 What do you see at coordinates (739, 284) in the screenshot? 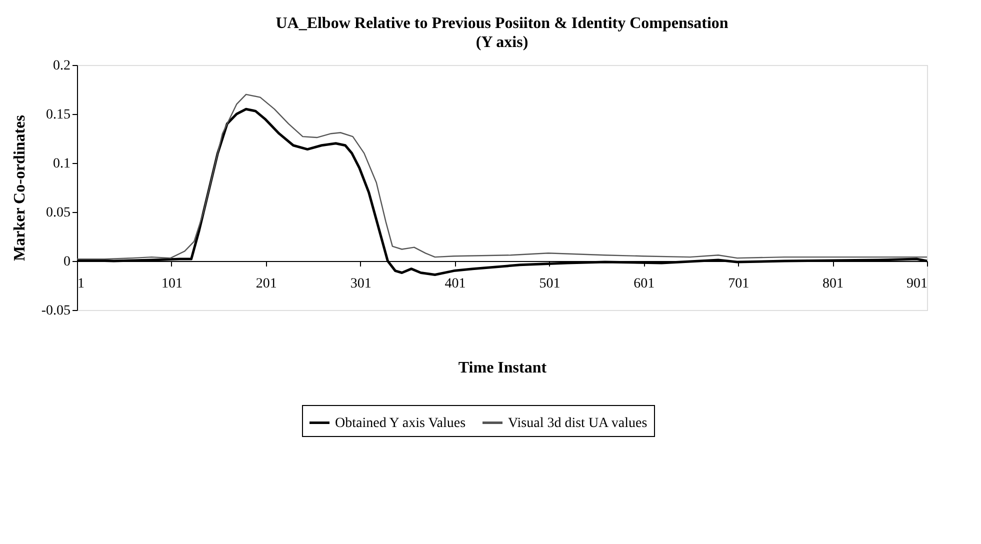
I see `x-tick-label: 701` at bounding box center [739, 284].